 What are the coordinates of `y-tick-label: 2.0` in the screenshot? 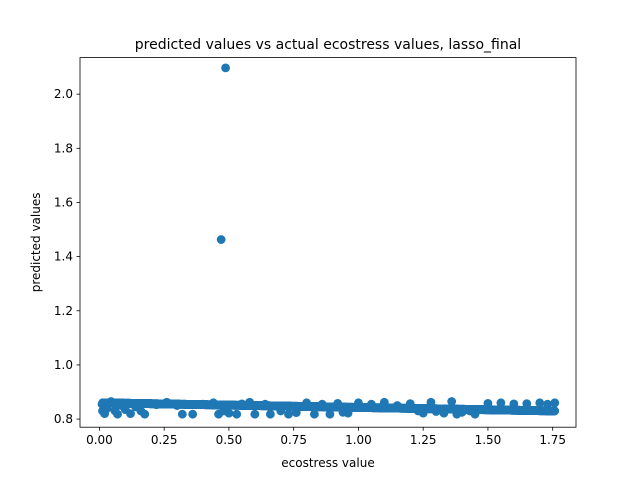 It's located at (63, 94).